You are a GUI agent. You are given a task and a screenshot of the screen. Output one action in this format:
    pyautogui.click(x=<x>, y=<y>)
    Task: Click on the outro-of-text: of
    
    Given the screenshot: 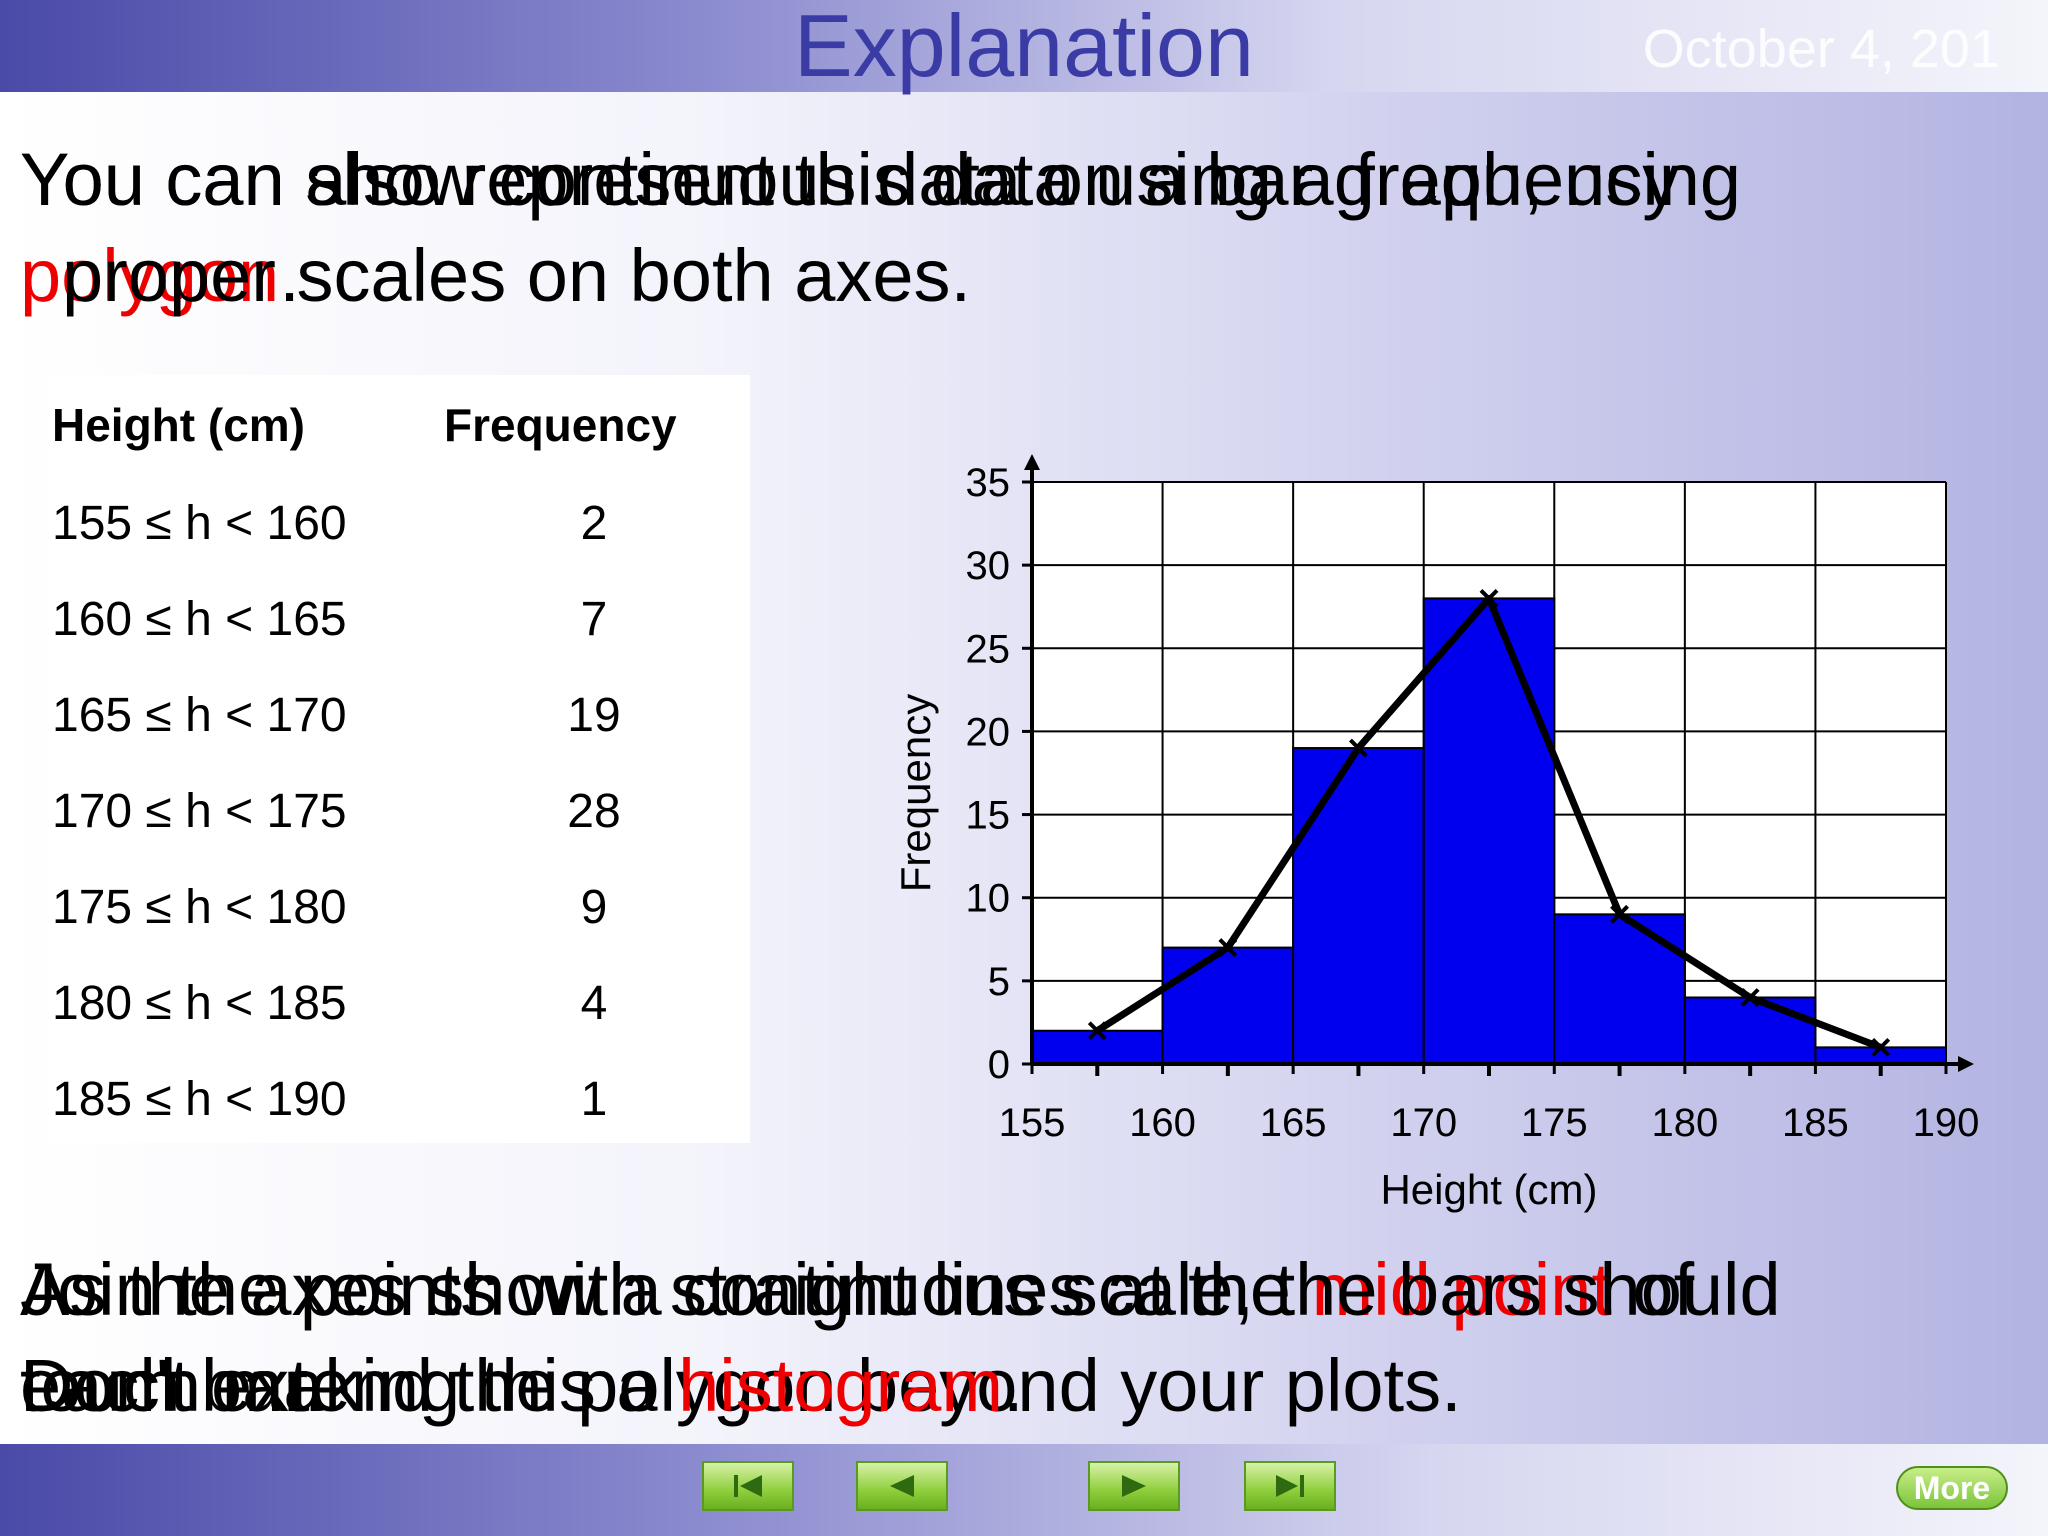 What is the action you would take?
    pyautogui.click(x=1653, y=1289)
    